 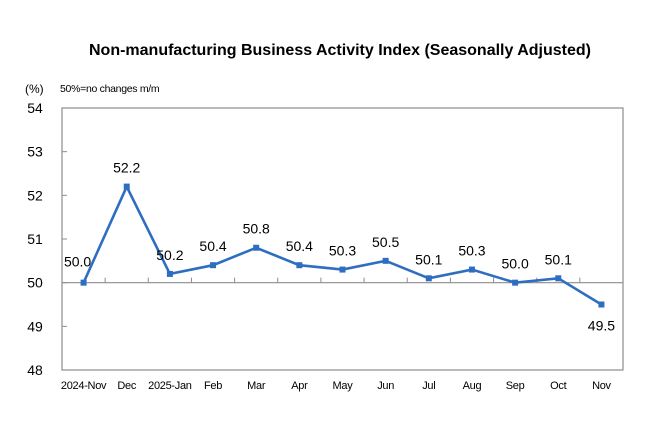 What do you see at coordinates (256, 386) in the screenshot?
I see `x-tick-label: Mar` at bounding box center [256, 386].